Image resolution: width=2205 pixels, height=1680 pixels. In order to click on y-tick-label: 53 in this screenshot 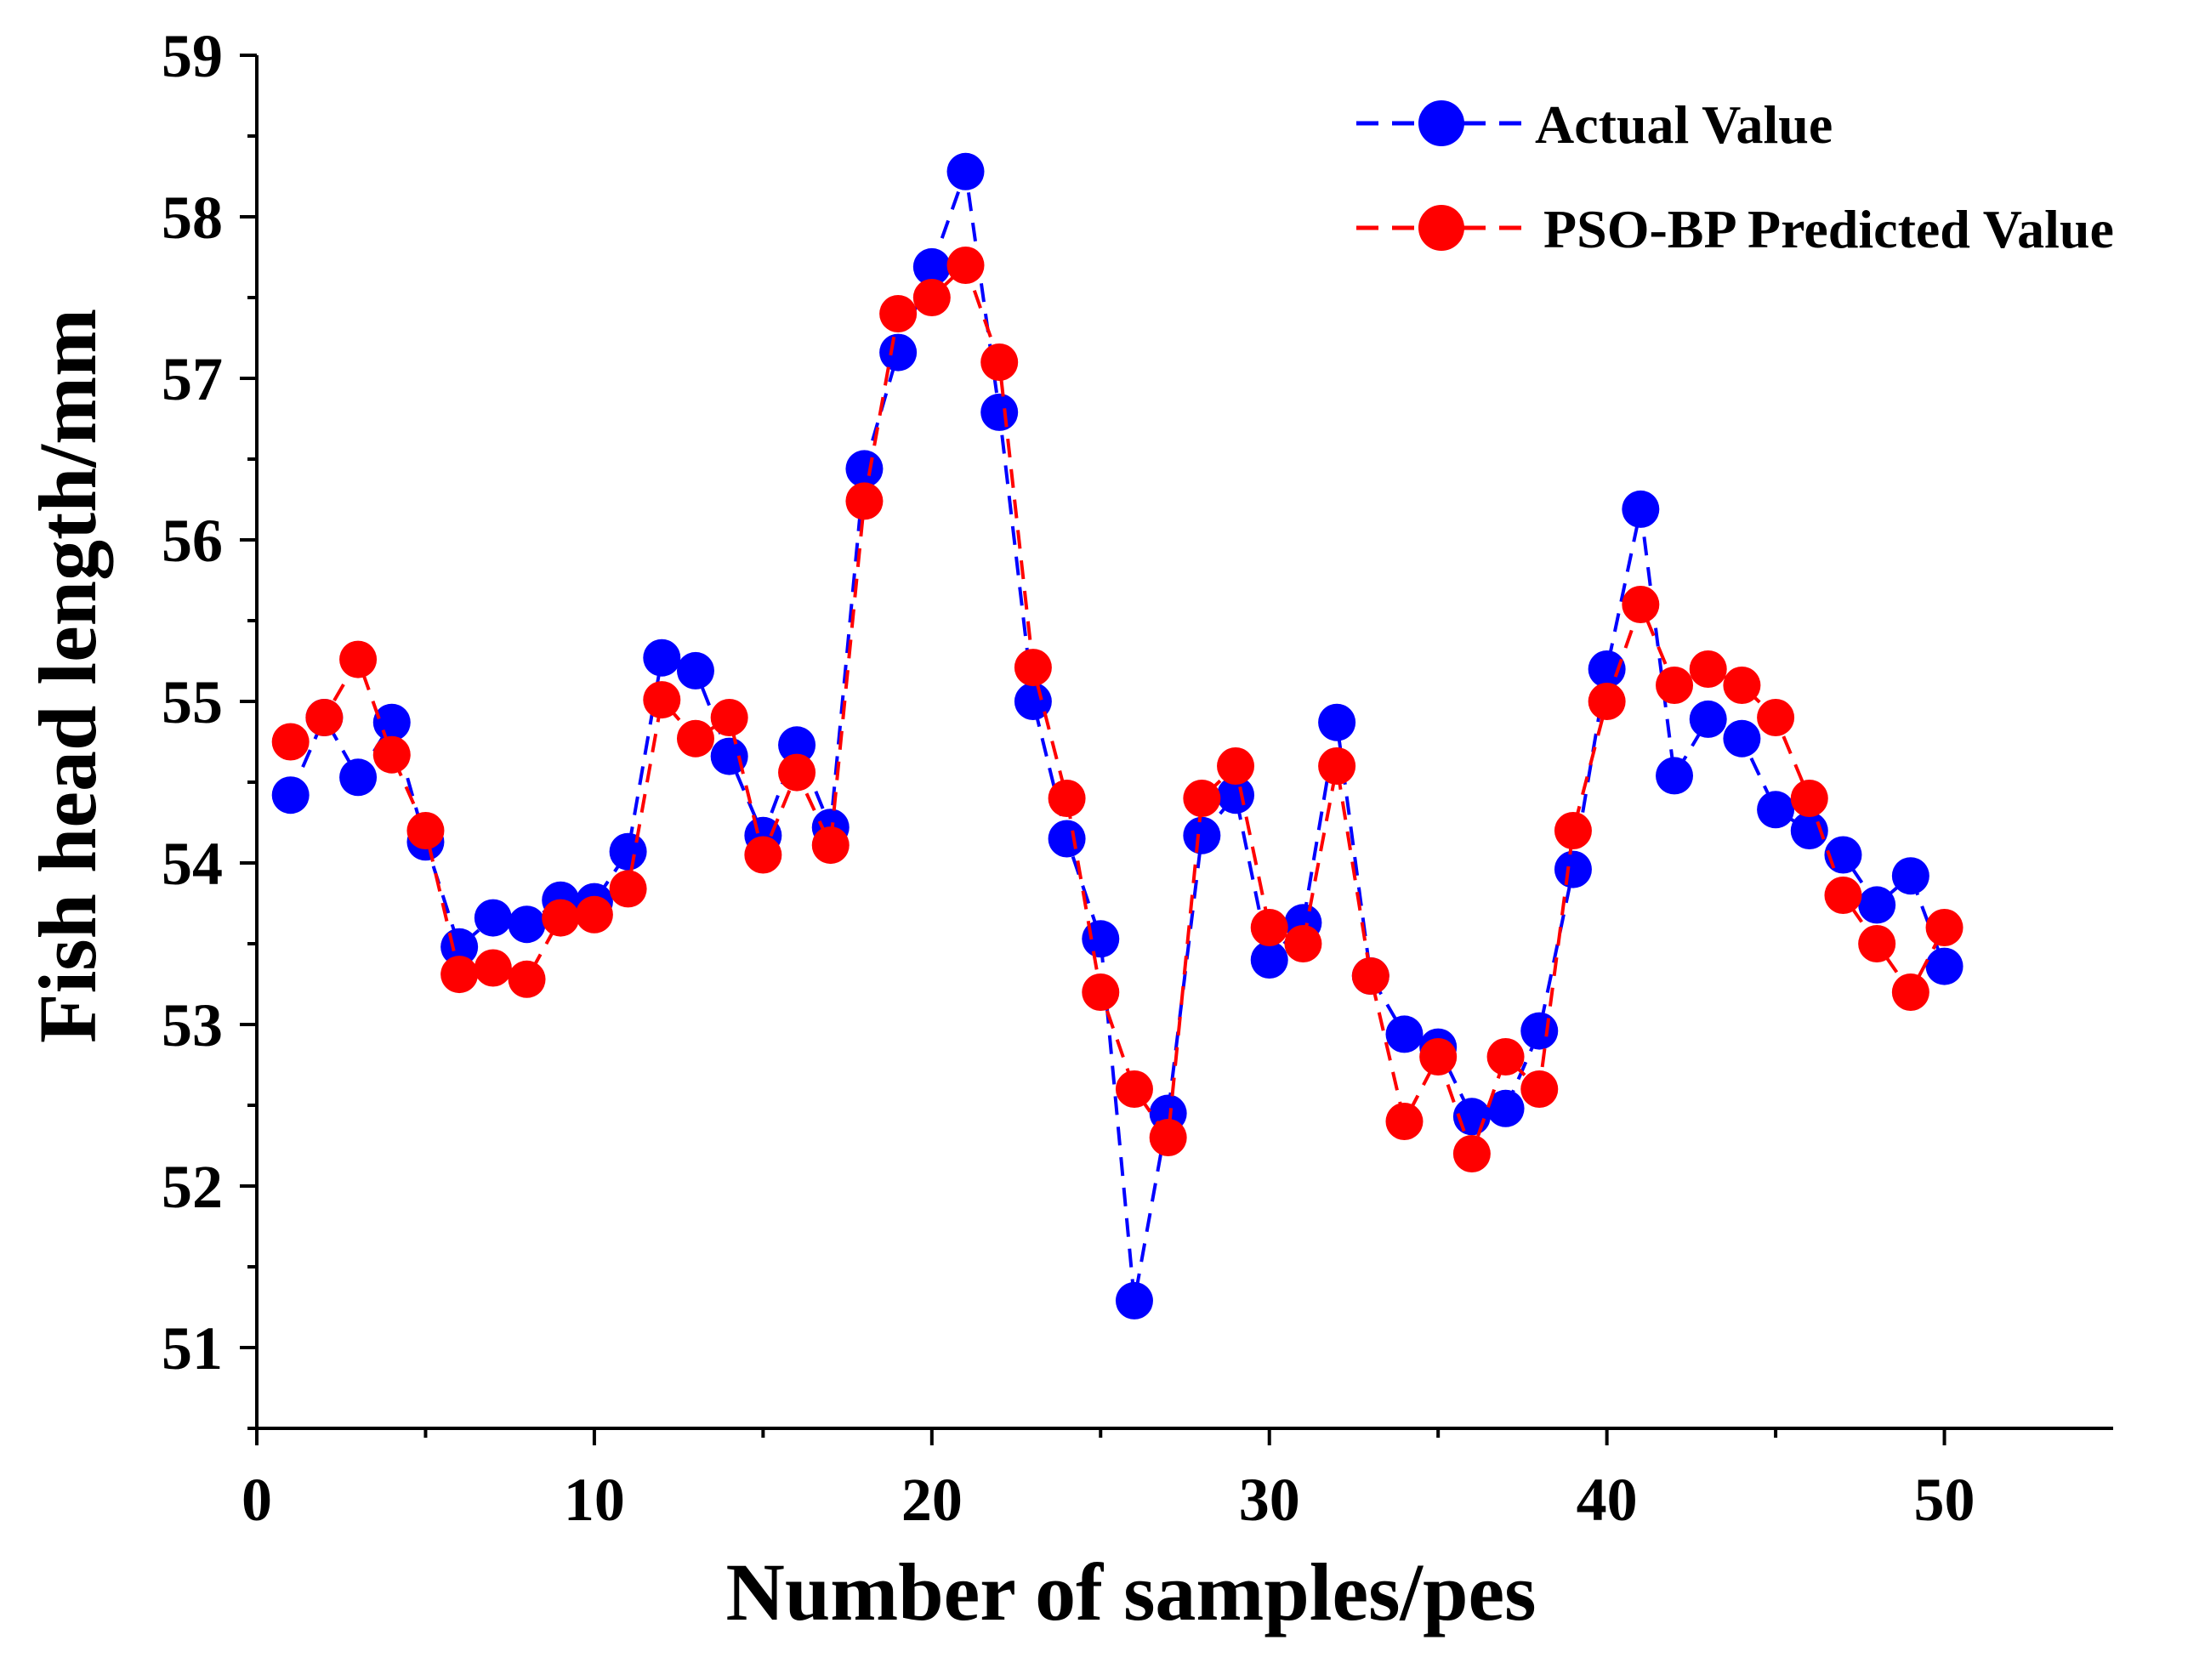, I will do `click(192, 1025)`.